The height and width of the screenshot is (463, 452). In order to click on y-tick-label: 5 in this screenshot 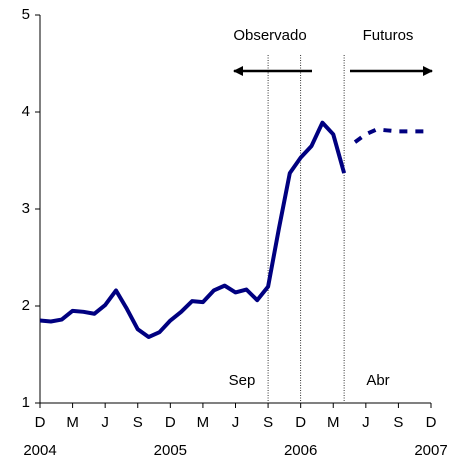, I will do `click(26, 14)`.